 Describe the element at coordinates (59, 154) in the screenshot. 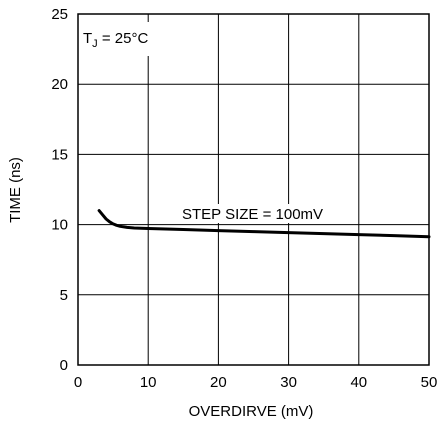

I see `y-tick-label: 15` at that location.